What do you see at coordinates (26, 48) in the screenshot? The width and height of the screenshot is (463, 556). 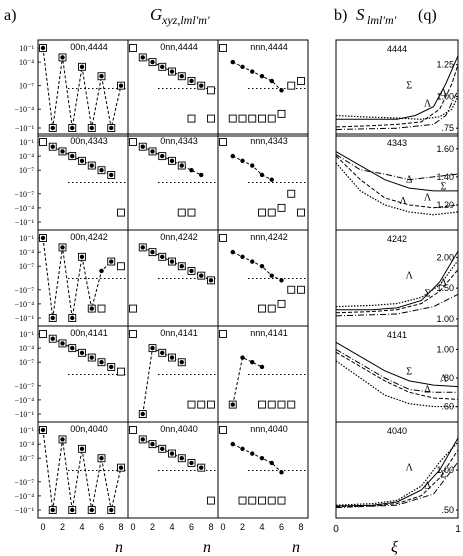 I see `y-tick-label: 10⁻¹` at bounding box center [26, 48].